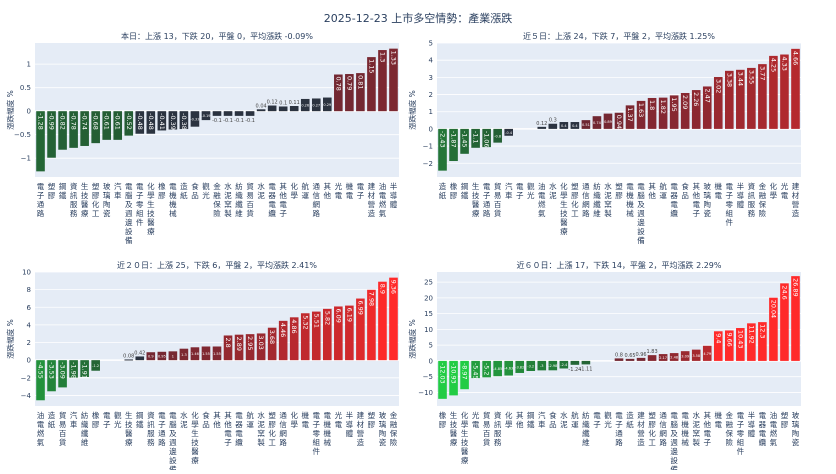 The height and width of the screenshot is (474, 836). Describe the element at coordinates (217, 213) in the screenshot. I see `x-tick-char: 險` at that location.